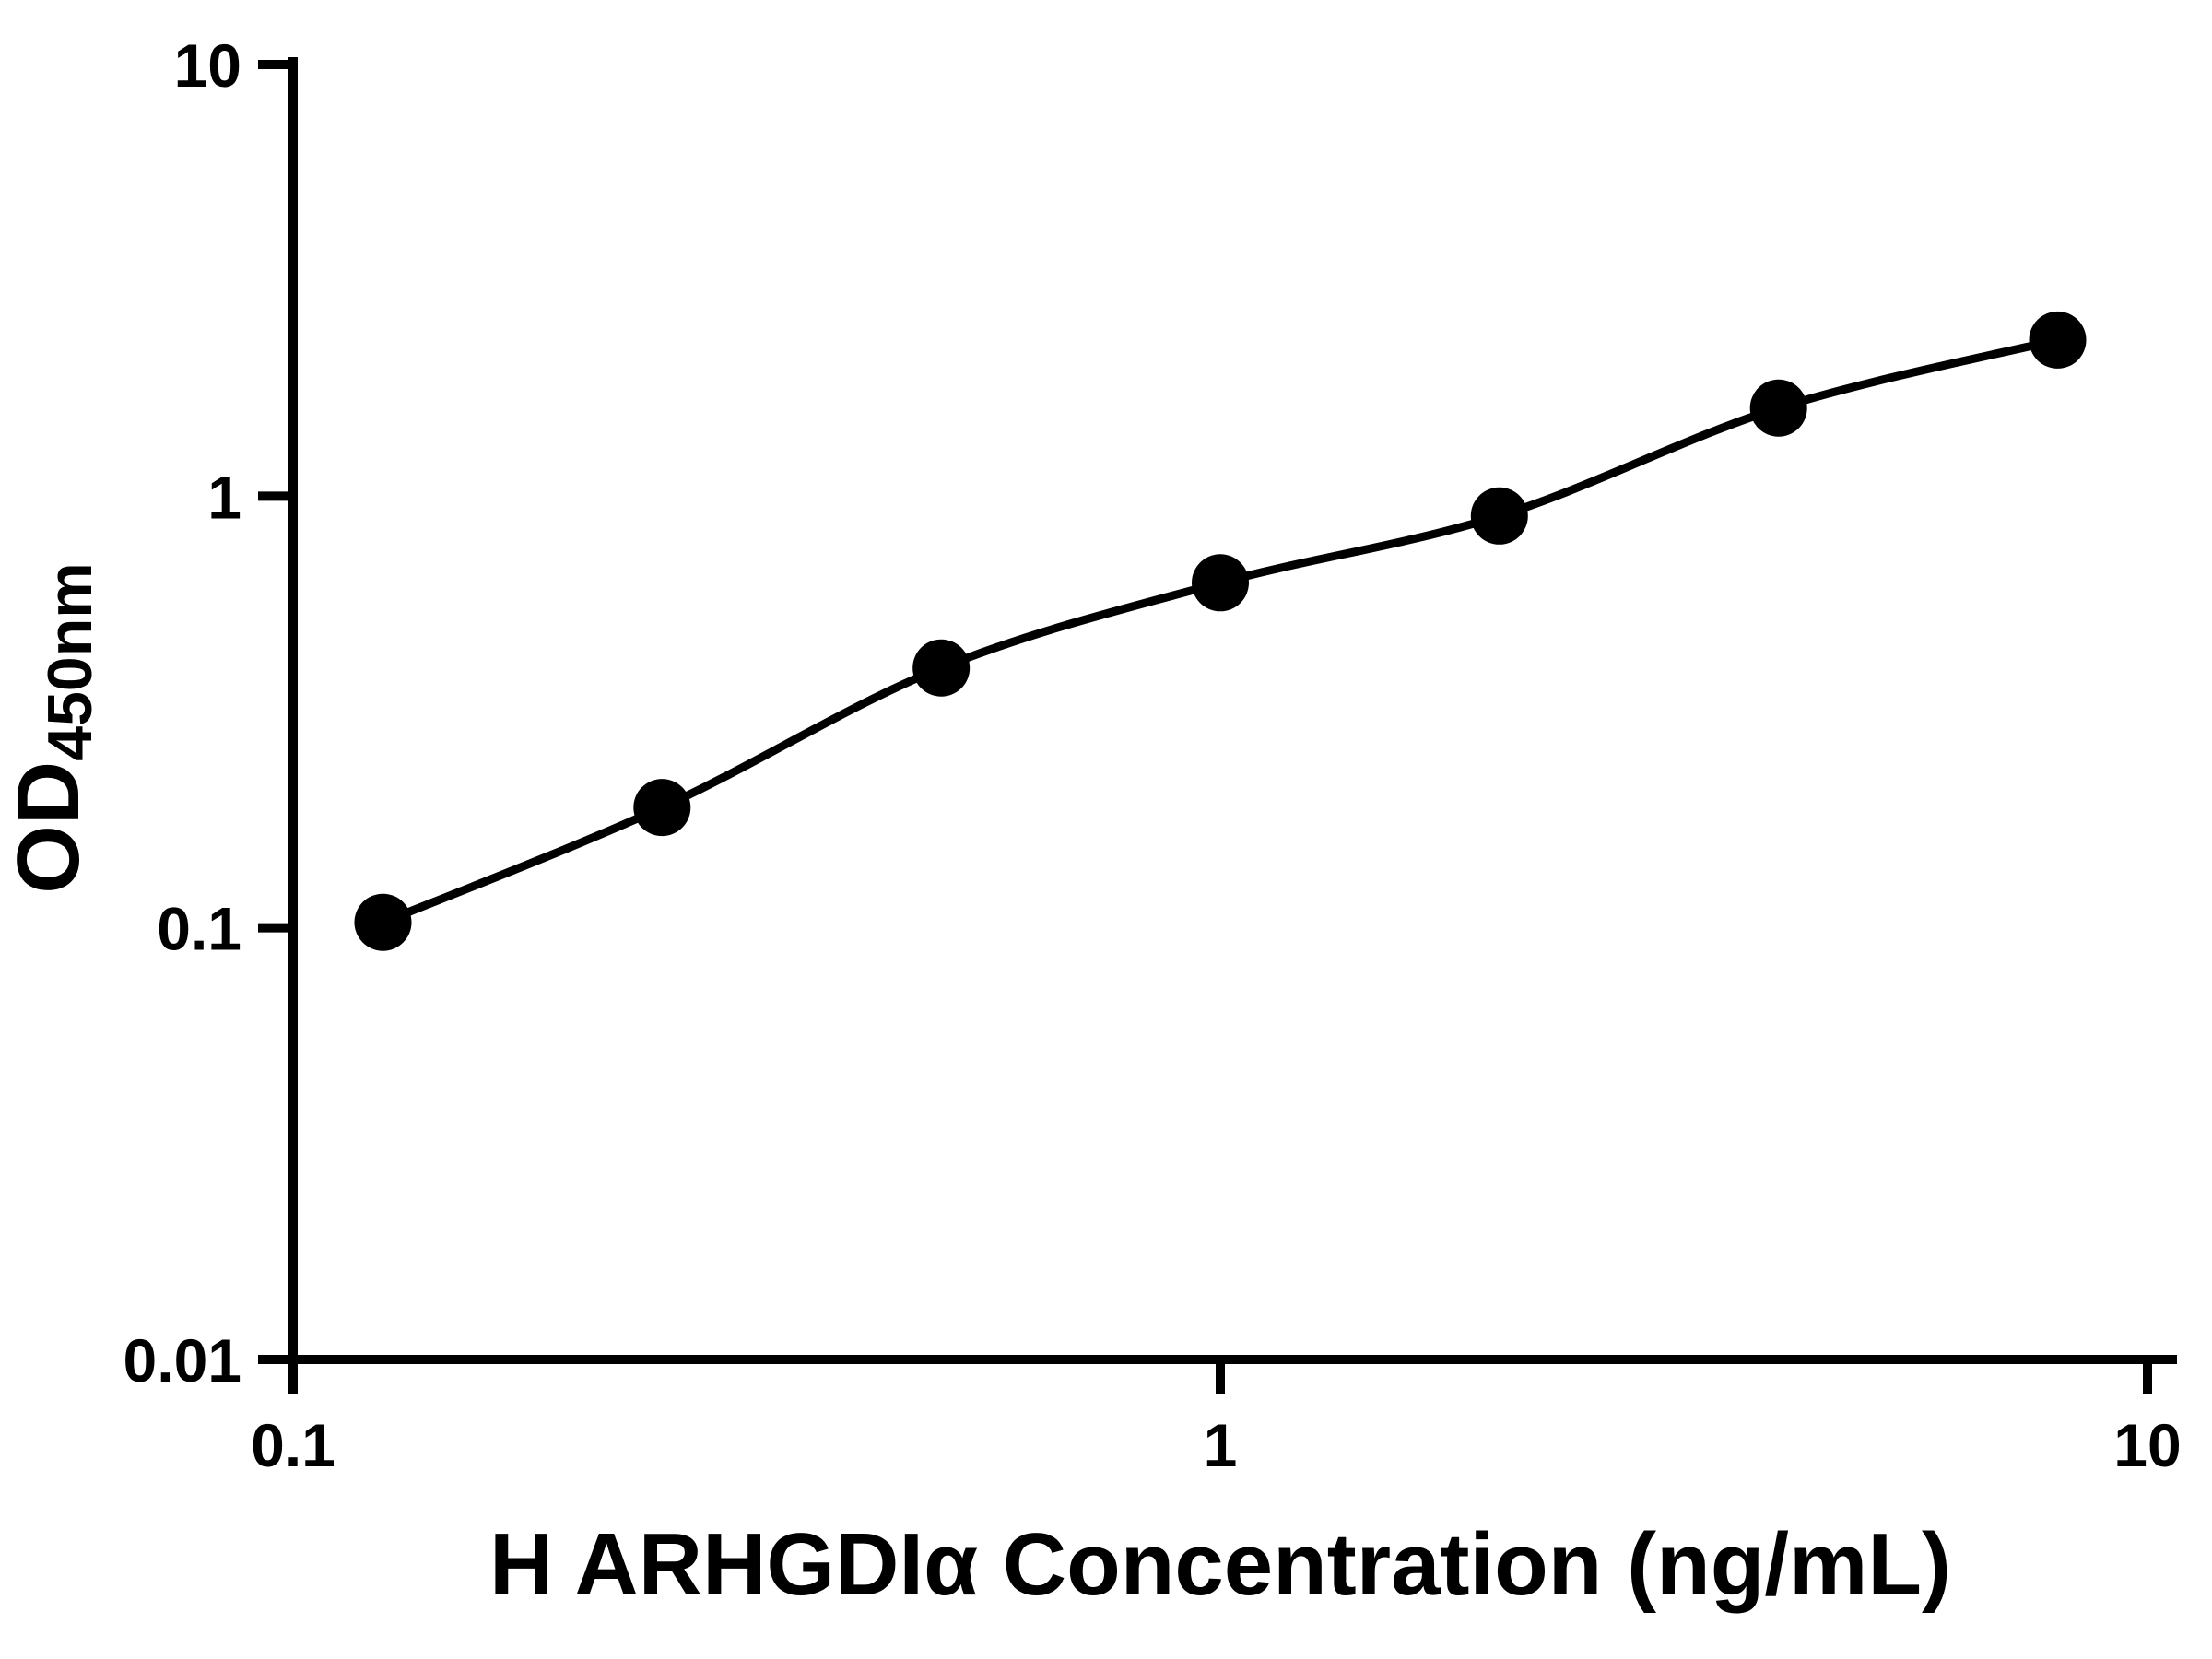  I want to click on y-axis-title: OD450nm, so click(52, 727).